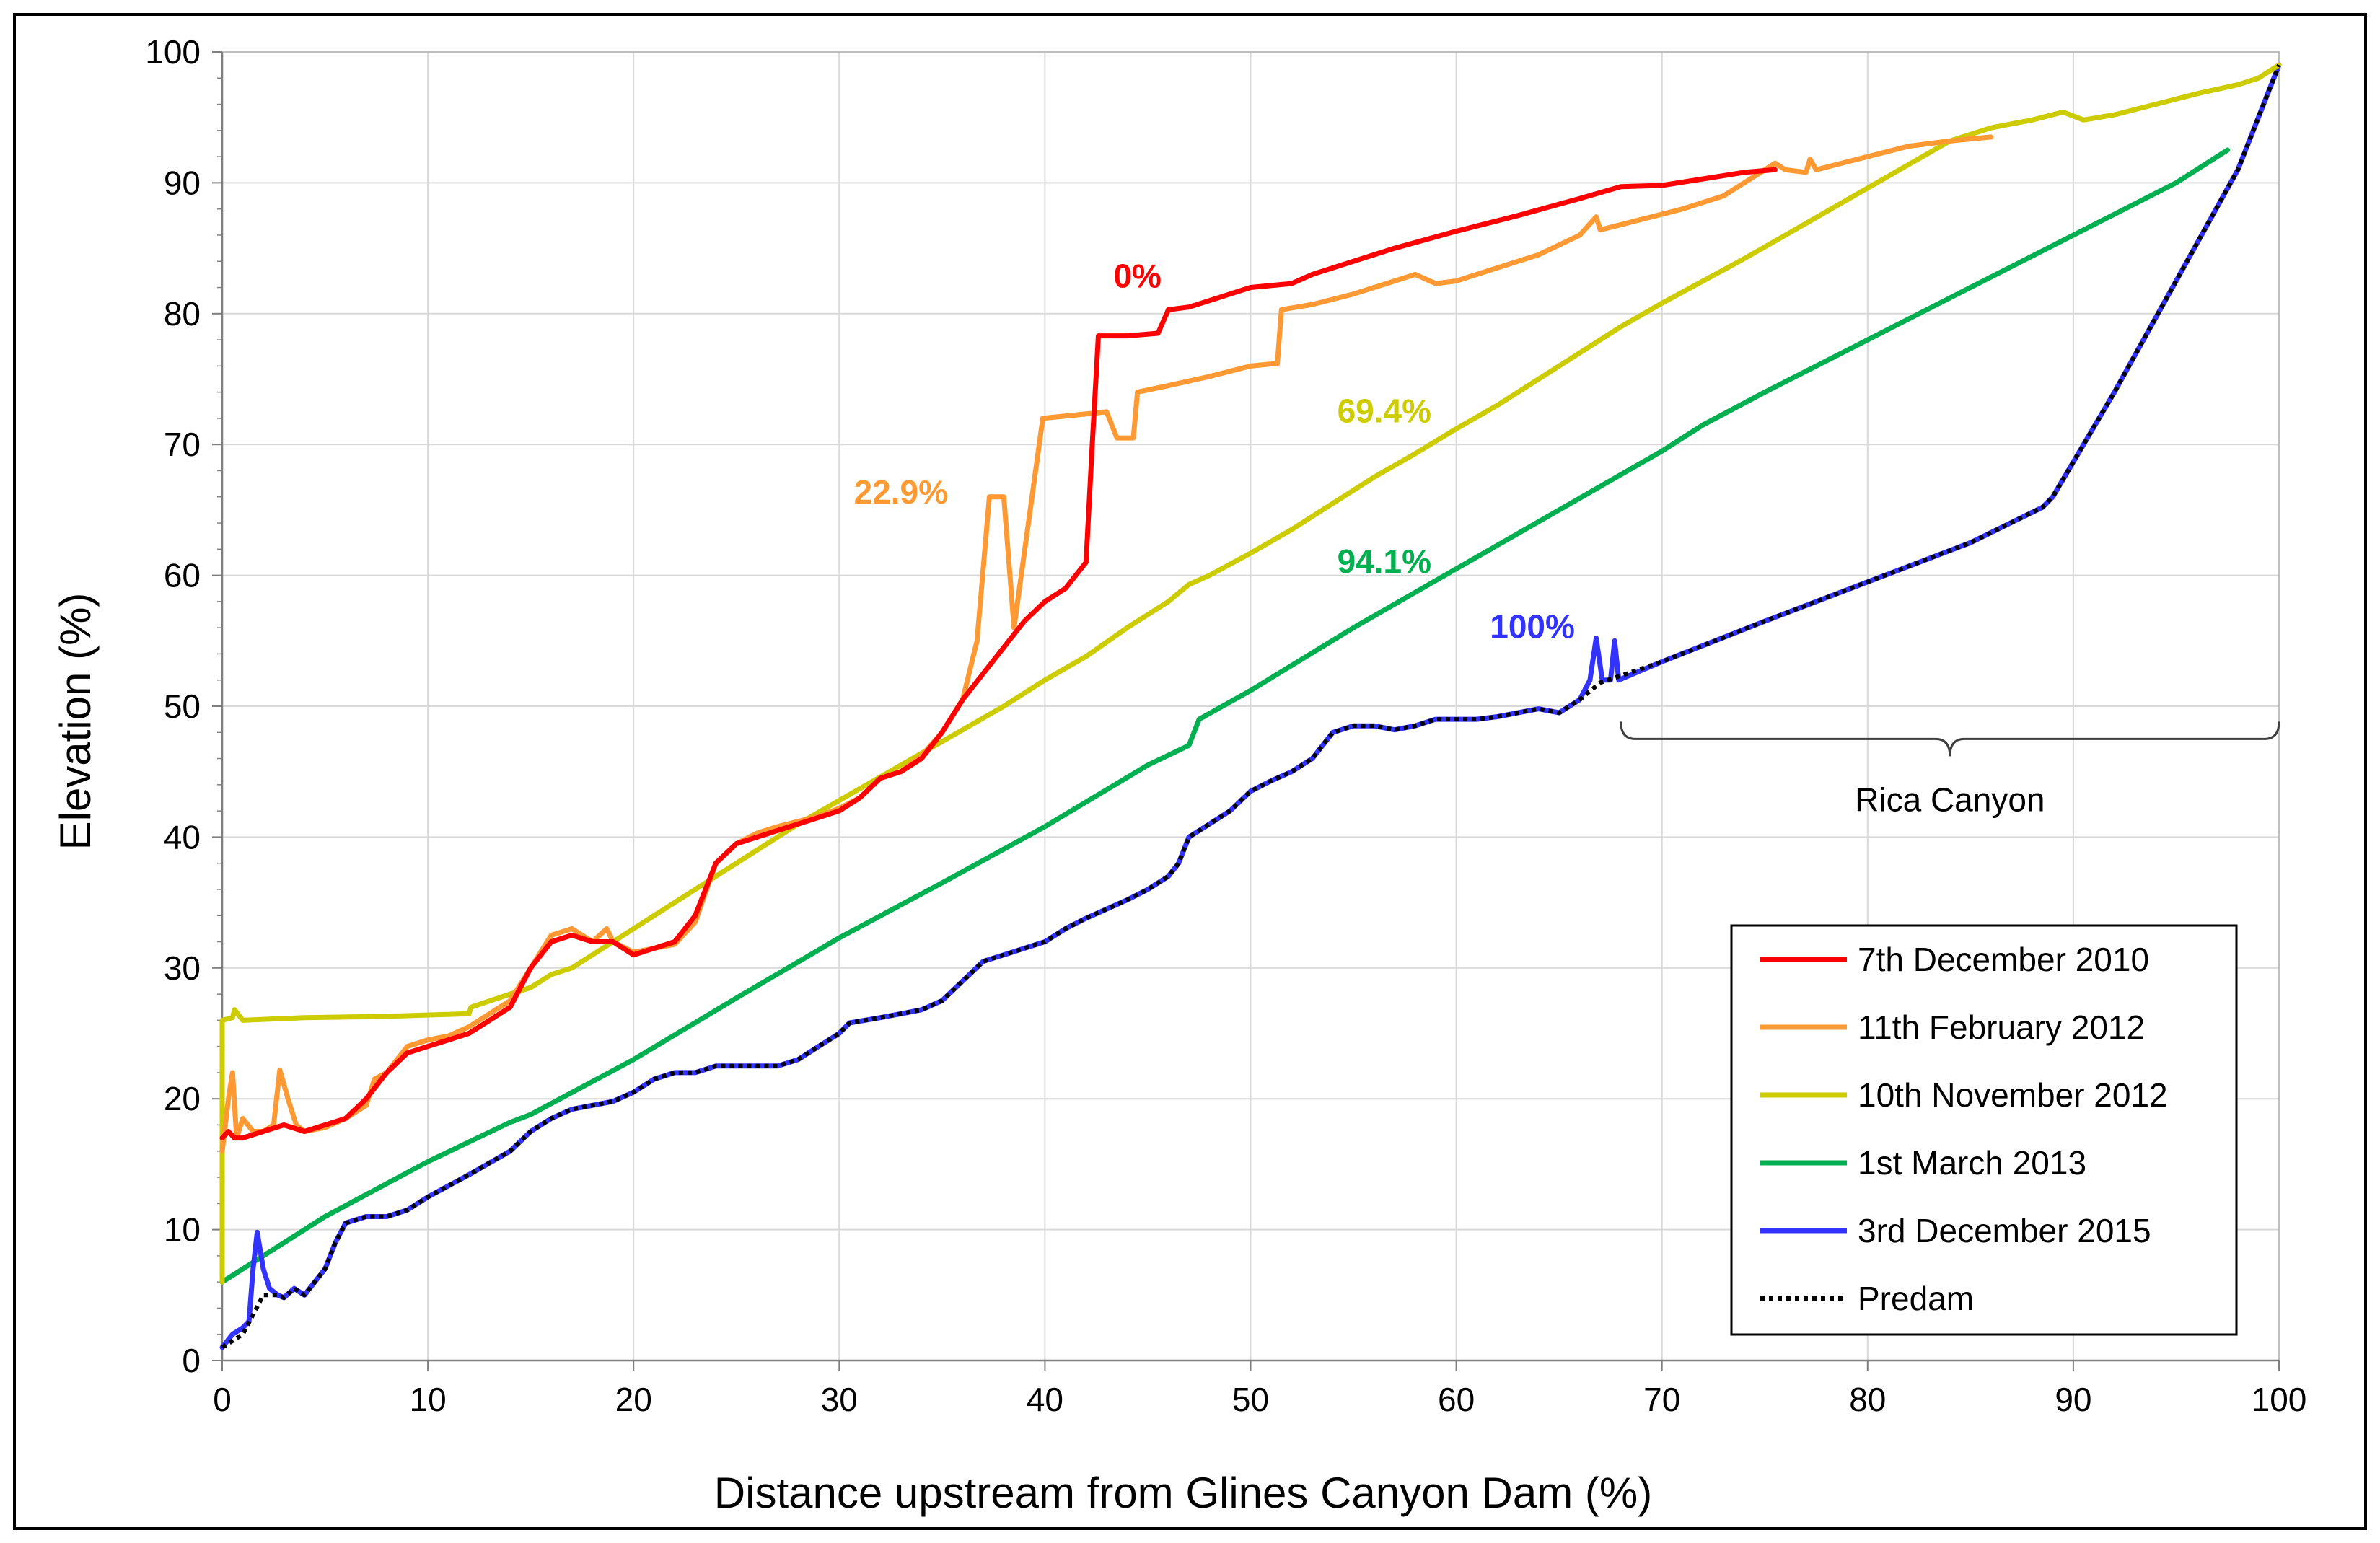  What do you see at coordinates (75, 721) in the screenshot?
I see `y-axis-label: Elevation (%)` at bounding box center [75, 721].